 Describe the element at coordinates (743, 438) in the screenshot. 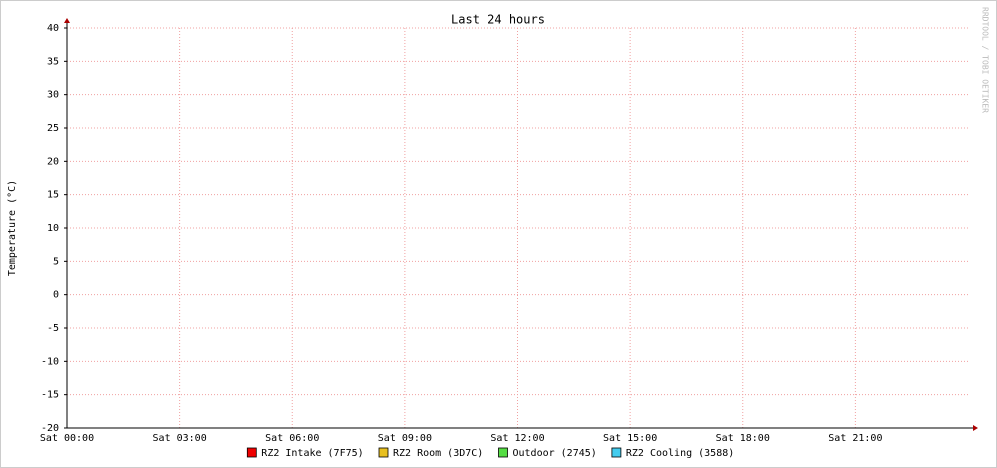

I see `x-tick-label: Sat 18:00` at that location.